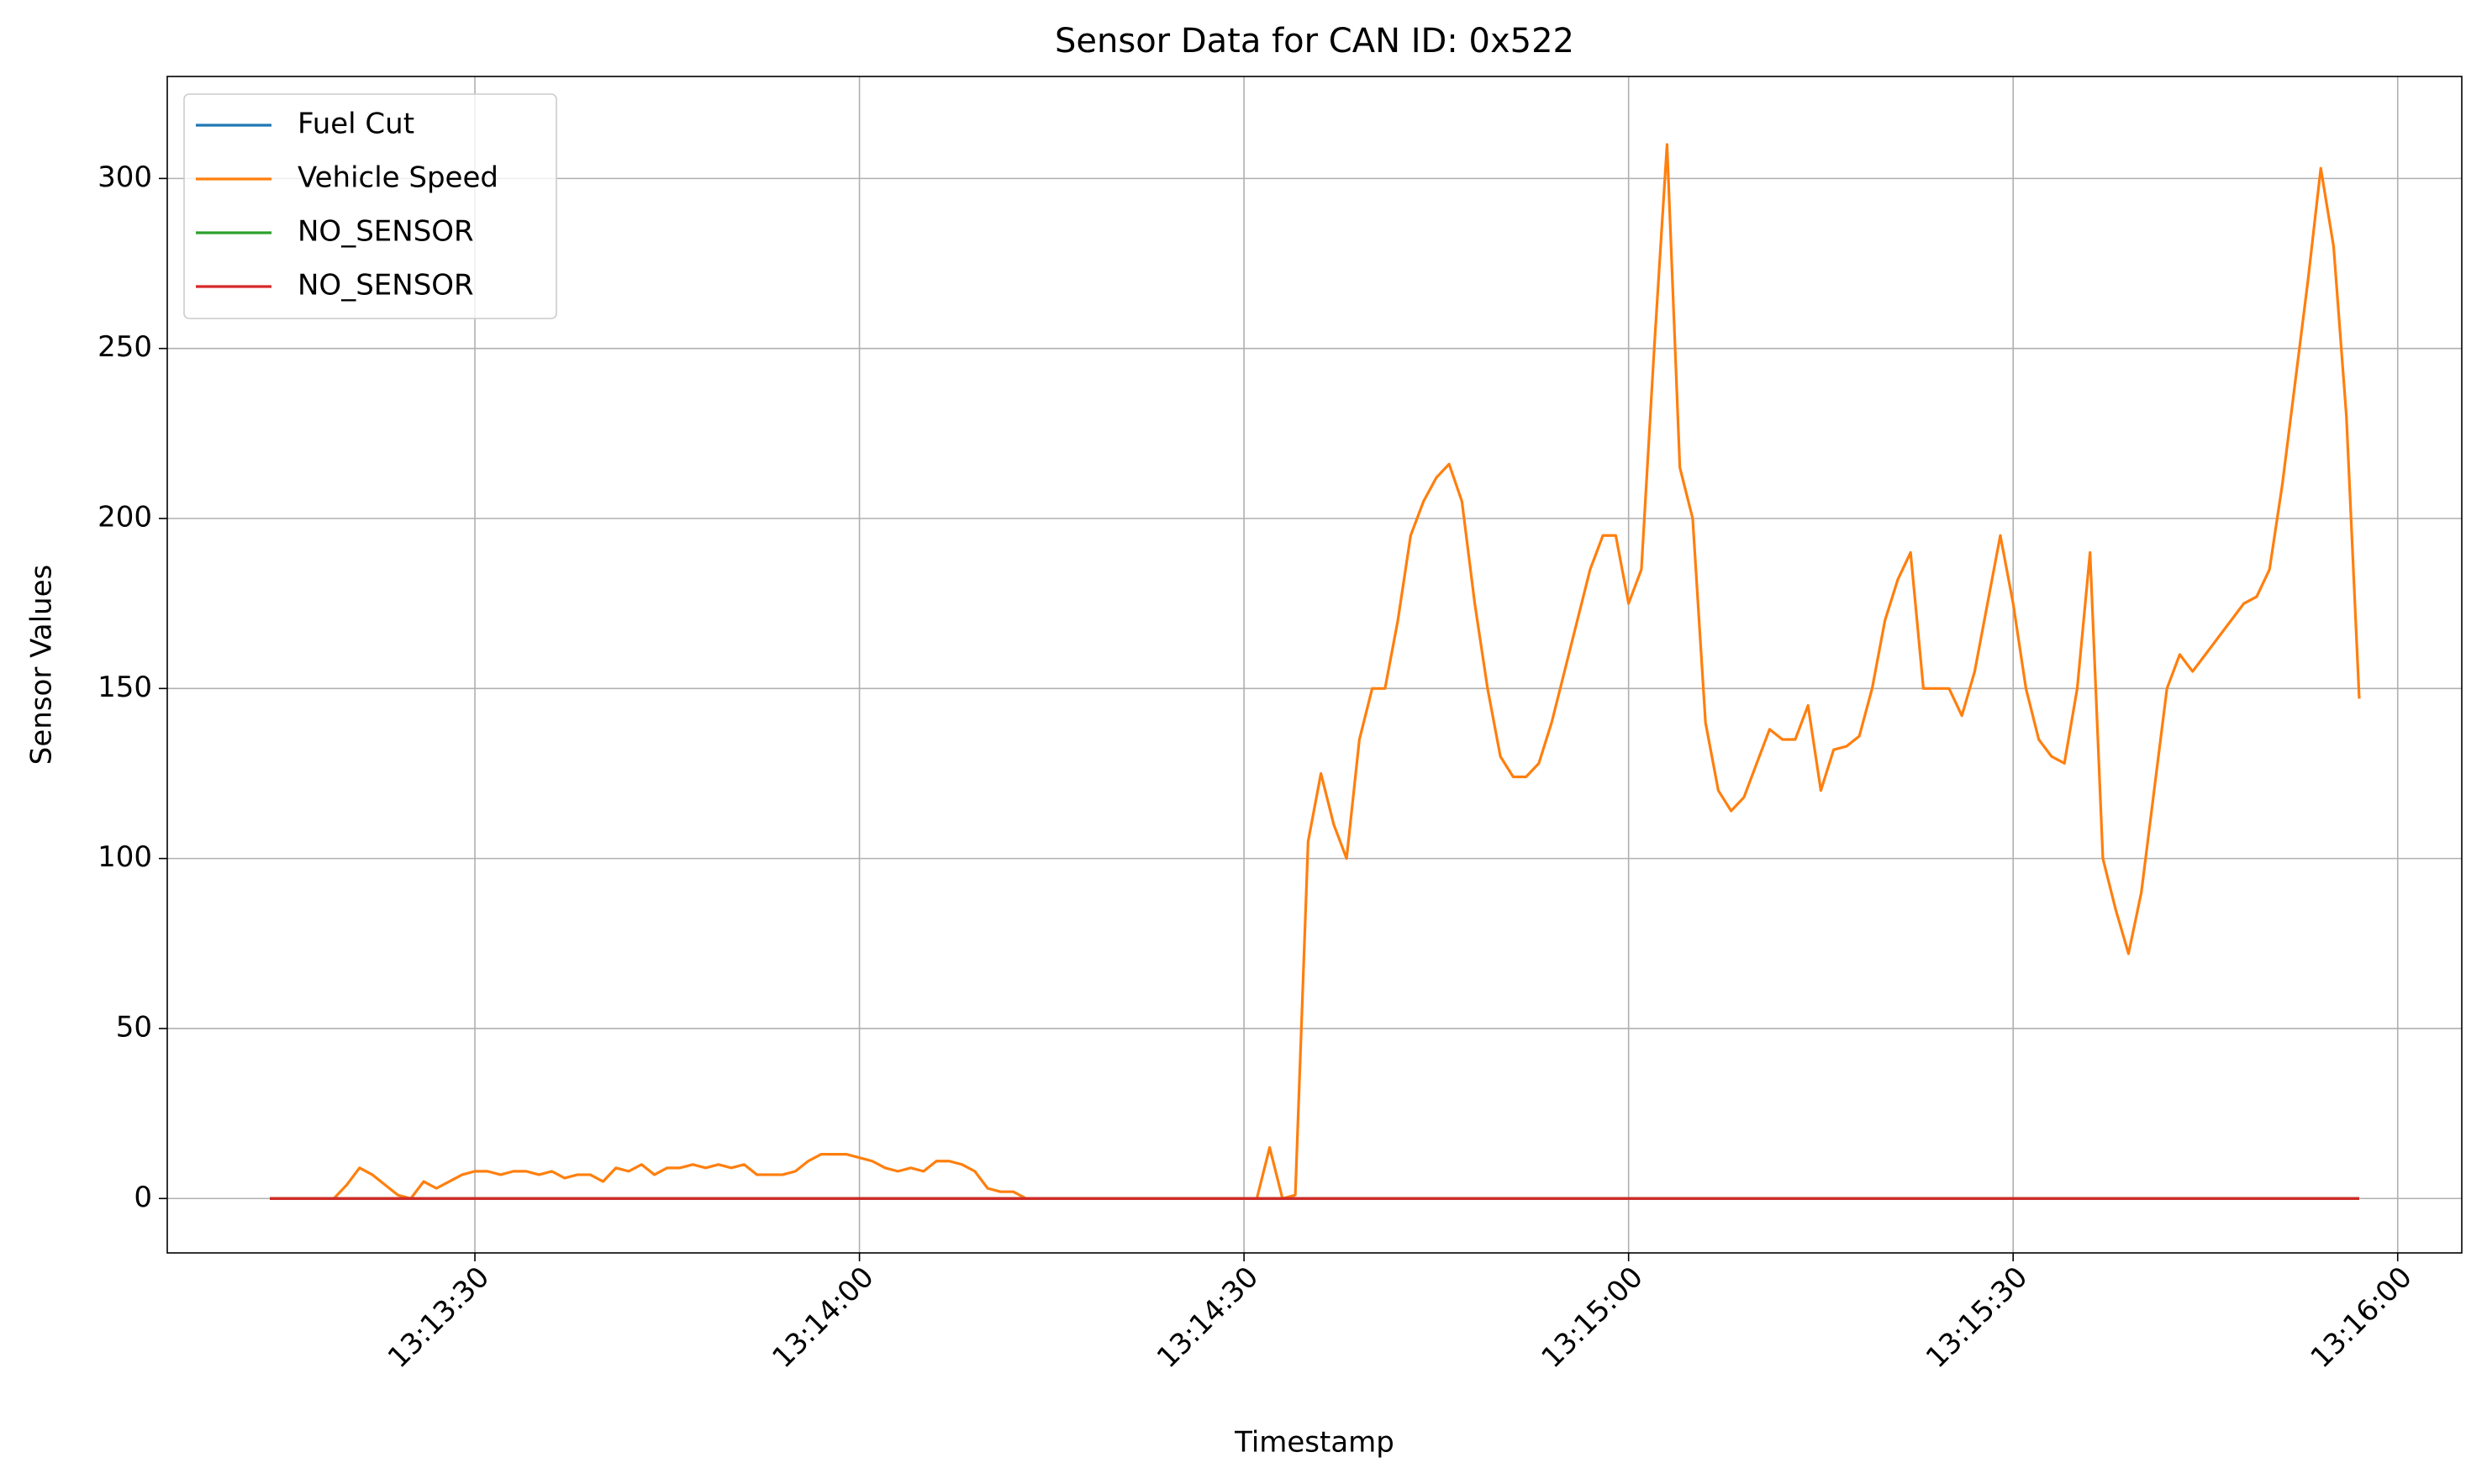 The image size is (2487, 1484). Describe the element at coordinates (125, 517) in the screenshot. I see `y-tick-label: 200` at that location.